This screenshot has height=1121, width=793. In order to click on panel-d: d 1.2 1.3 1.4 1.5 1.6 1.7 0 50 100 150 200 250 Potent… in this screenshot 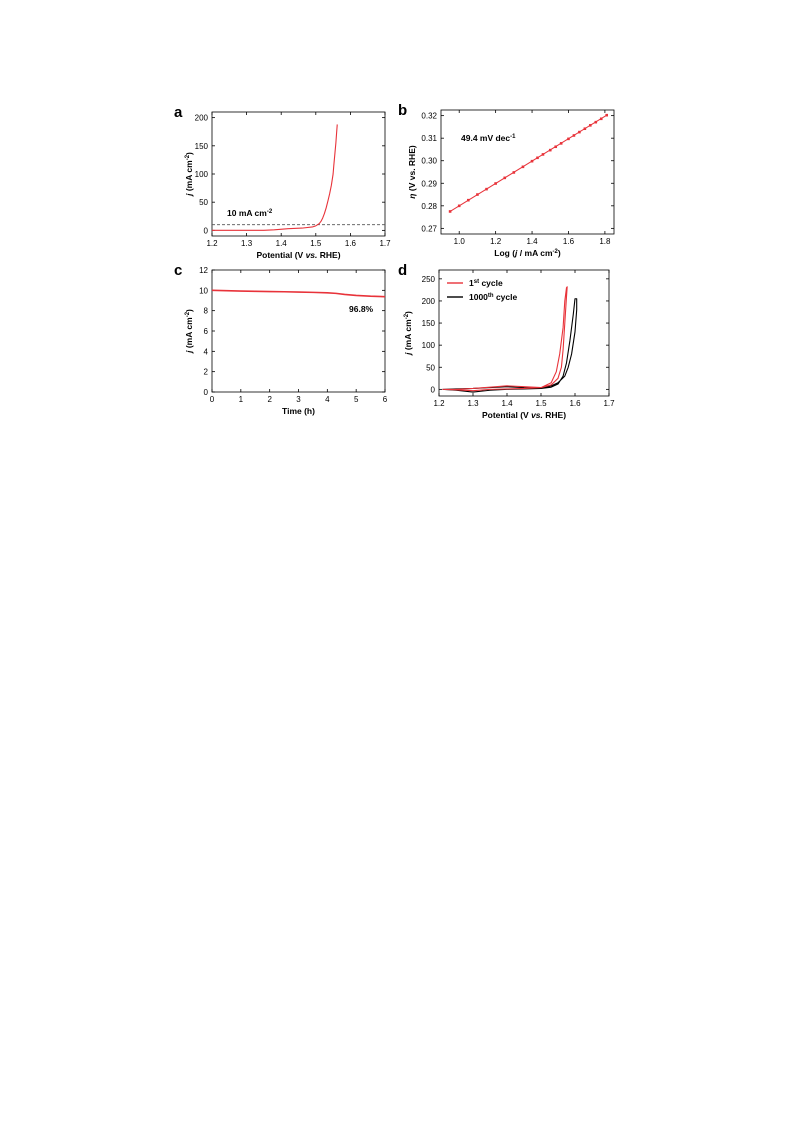, I will do `click(506, 341)`.